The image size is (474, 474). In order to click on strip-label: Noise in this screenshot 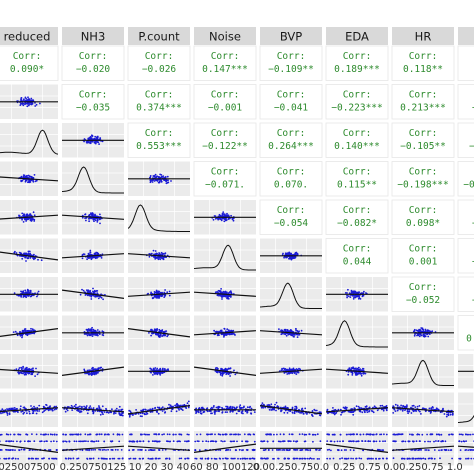, I will do `click(225, 37)`.